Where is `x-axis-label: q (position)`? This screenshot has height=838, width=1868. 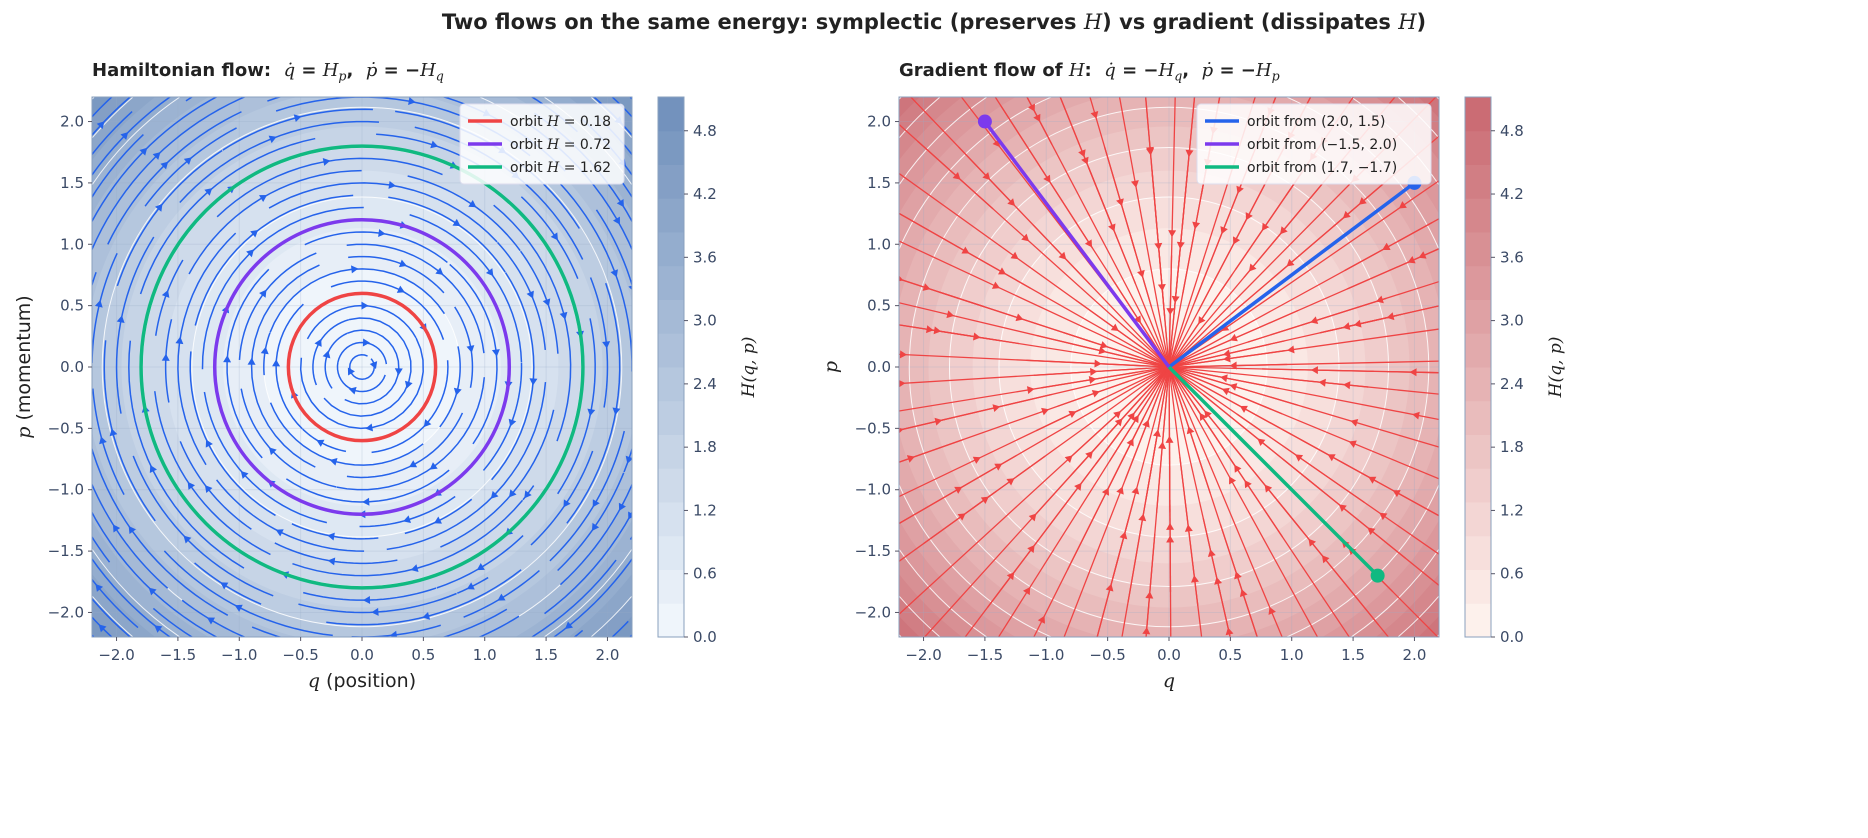 x-axis-label: q (position) is located at coordinates (362, 681).